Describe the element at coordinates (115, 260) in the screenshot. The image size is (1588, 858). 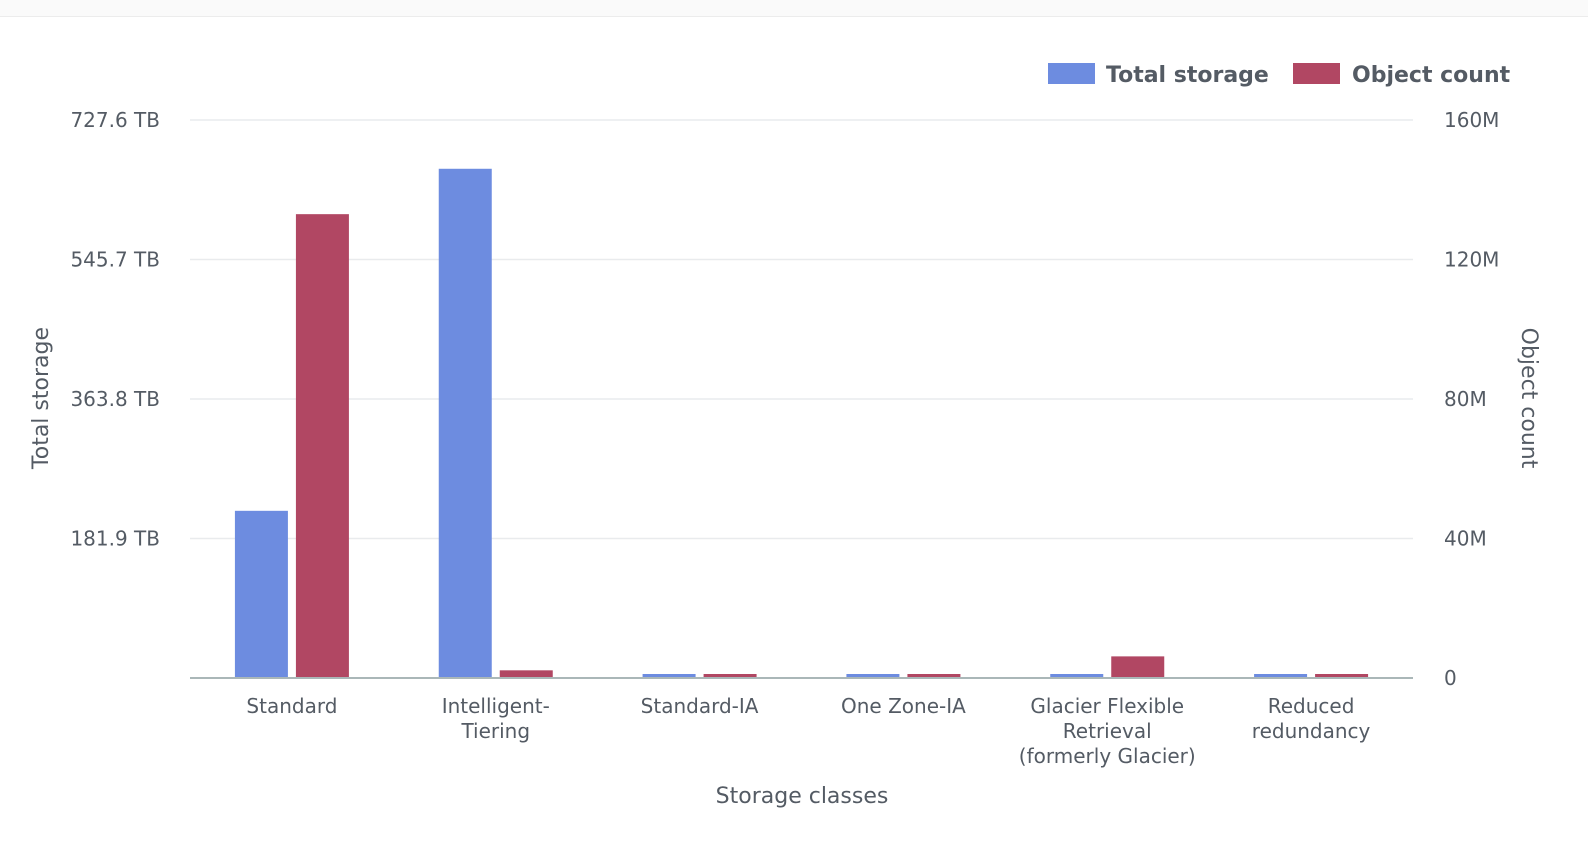
I see `left-tick-label: 545.7 TB` at that location.